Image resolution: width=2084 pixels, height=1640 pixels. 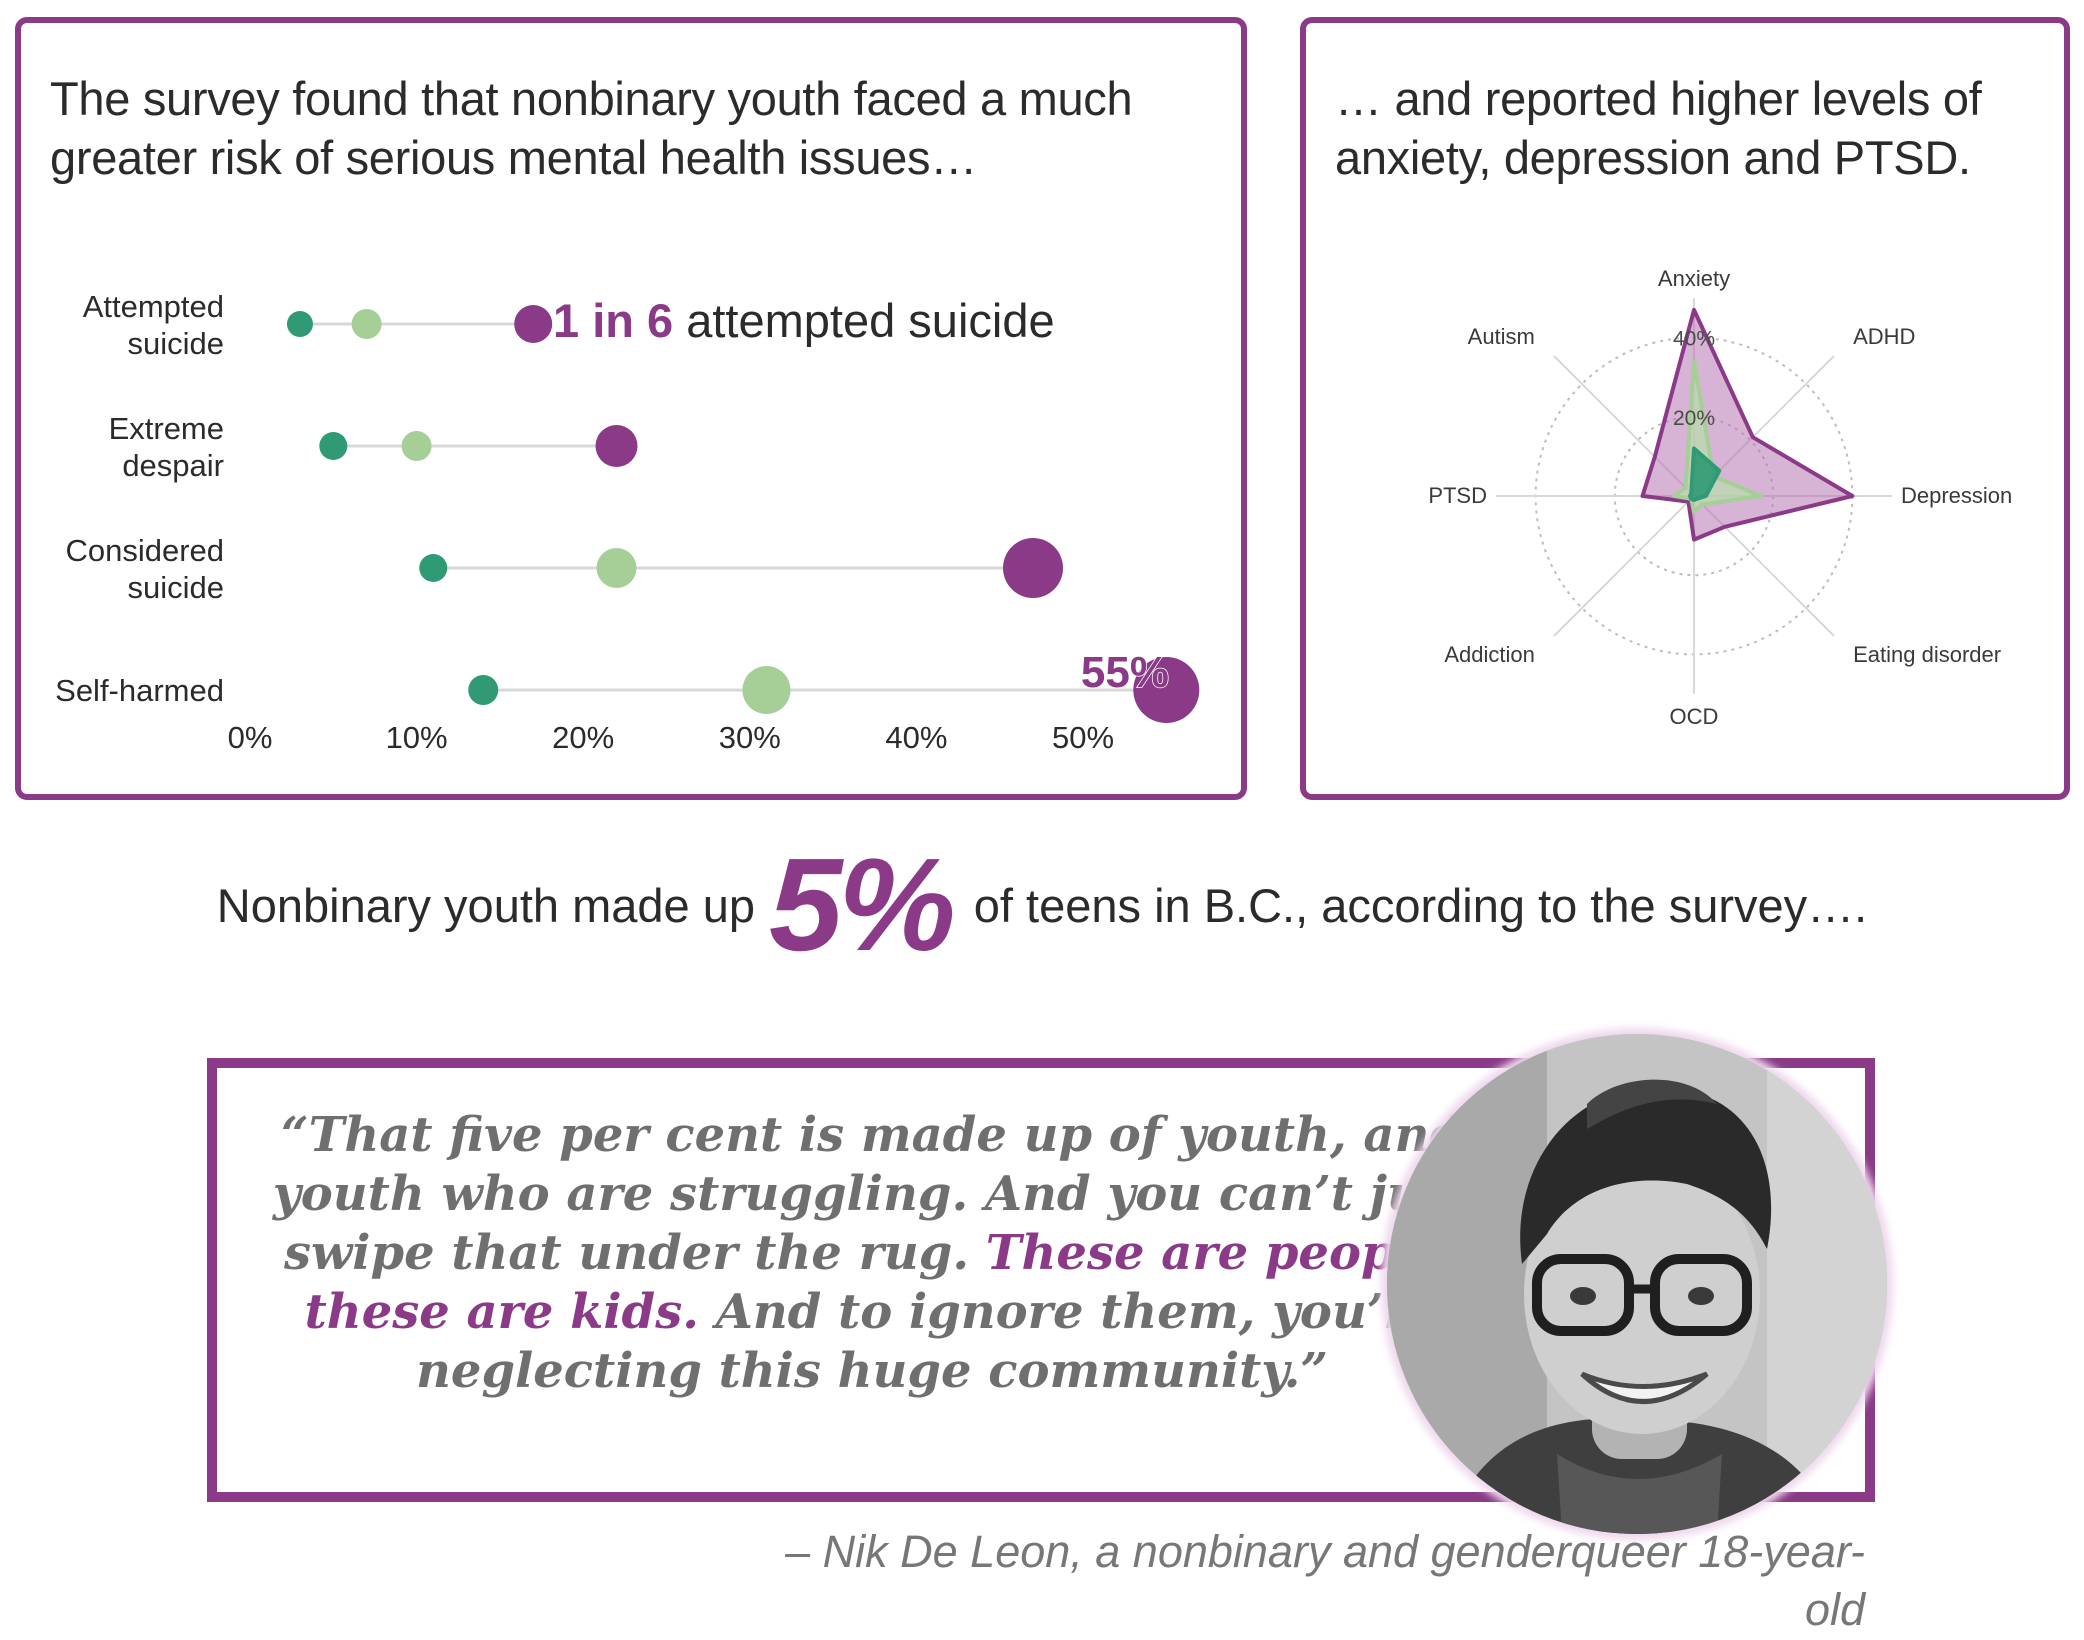 I want to click on radar-axis-label: Eating disorder, so click(x=1927, y=654).